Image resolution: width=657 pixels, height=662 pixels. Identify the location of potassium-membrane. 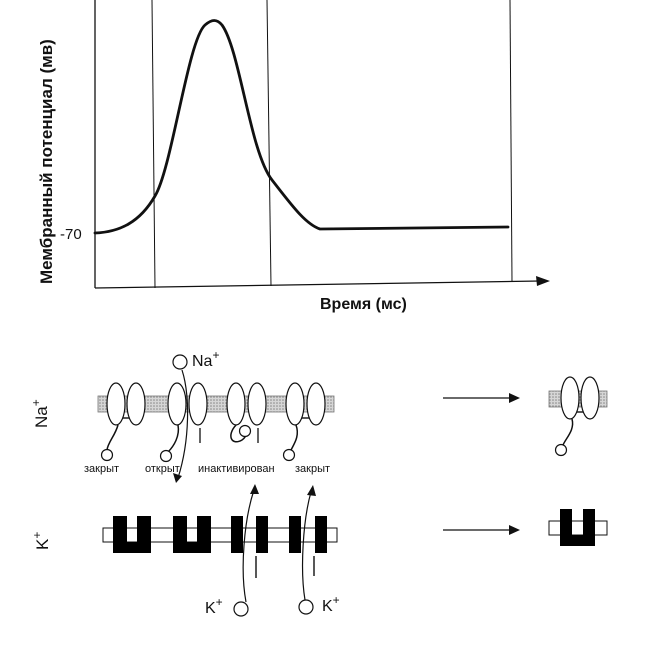
(220, 535).